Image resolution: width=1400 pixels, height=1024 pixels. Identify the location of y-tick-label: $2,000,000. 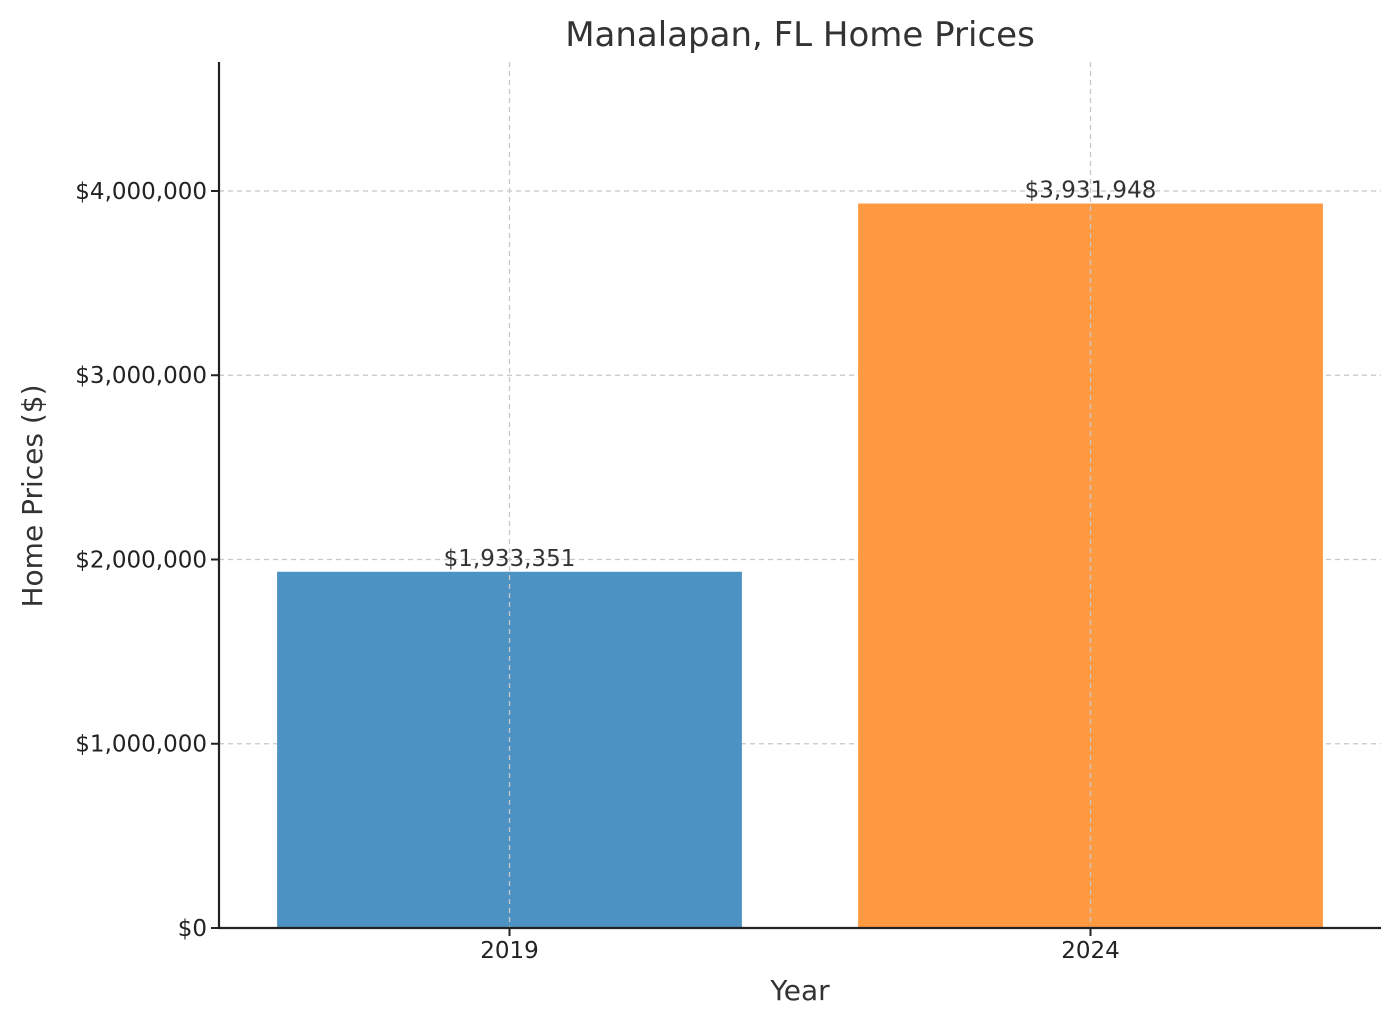
(141, 560).